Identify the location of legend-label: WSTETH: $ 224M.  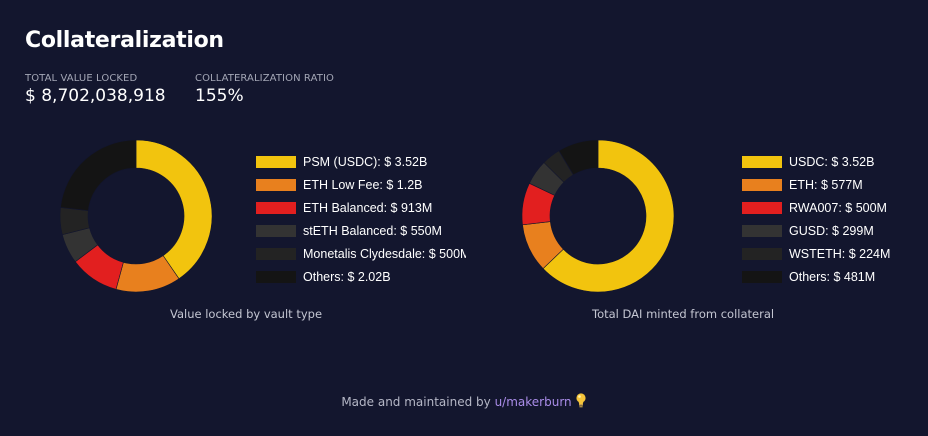
(840, 253).